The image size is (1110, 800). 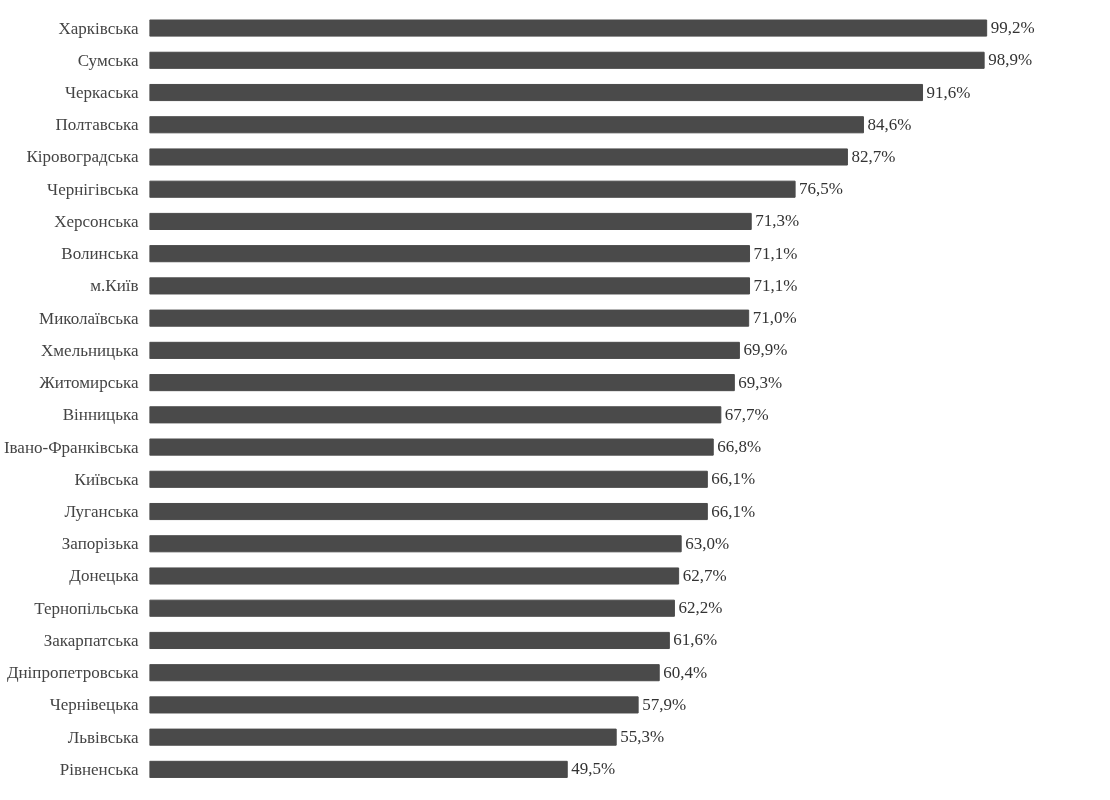 What do you see at coordinates (707, 543) in the screenshot?
I see `data-label: 63,0%` at bounding box center [707, 543].